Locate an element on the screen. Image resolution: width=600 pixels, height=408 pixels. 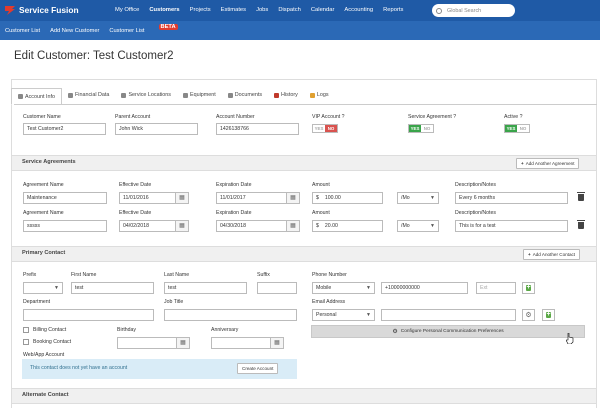
effective-date-input: 11/01/2016 ▦ is located at coordinates (154, 198).